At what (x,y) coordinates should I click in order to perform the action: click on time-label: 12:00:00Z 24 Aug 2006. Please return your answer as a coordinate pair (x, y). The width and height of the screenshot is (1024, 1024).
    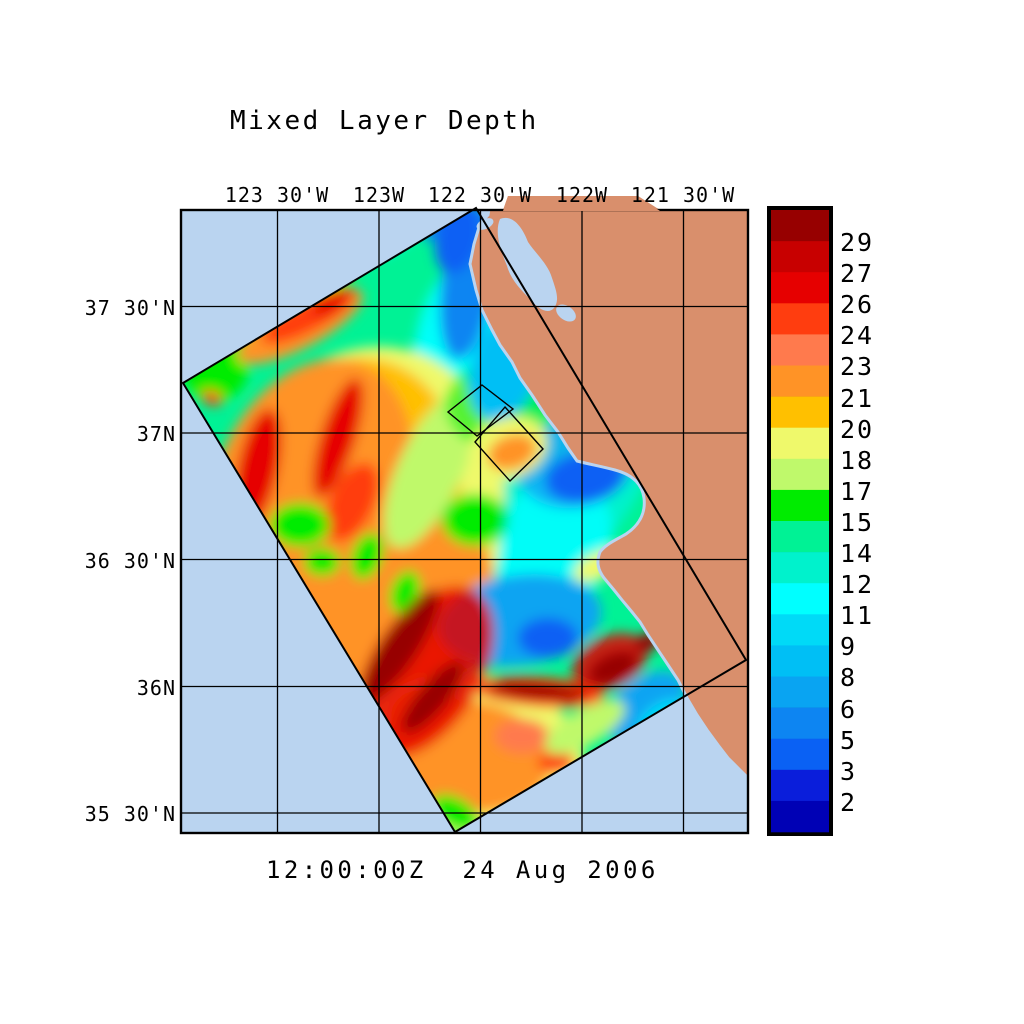
    Looking at the image, I should click on (462, 870).